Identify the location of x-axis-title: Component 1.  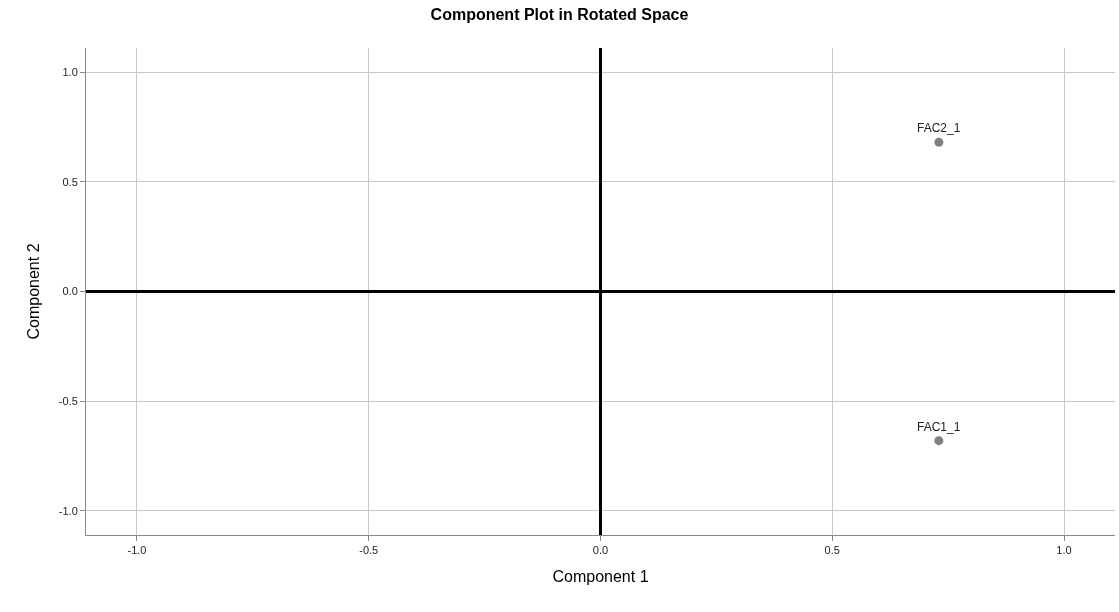
(600, 576).